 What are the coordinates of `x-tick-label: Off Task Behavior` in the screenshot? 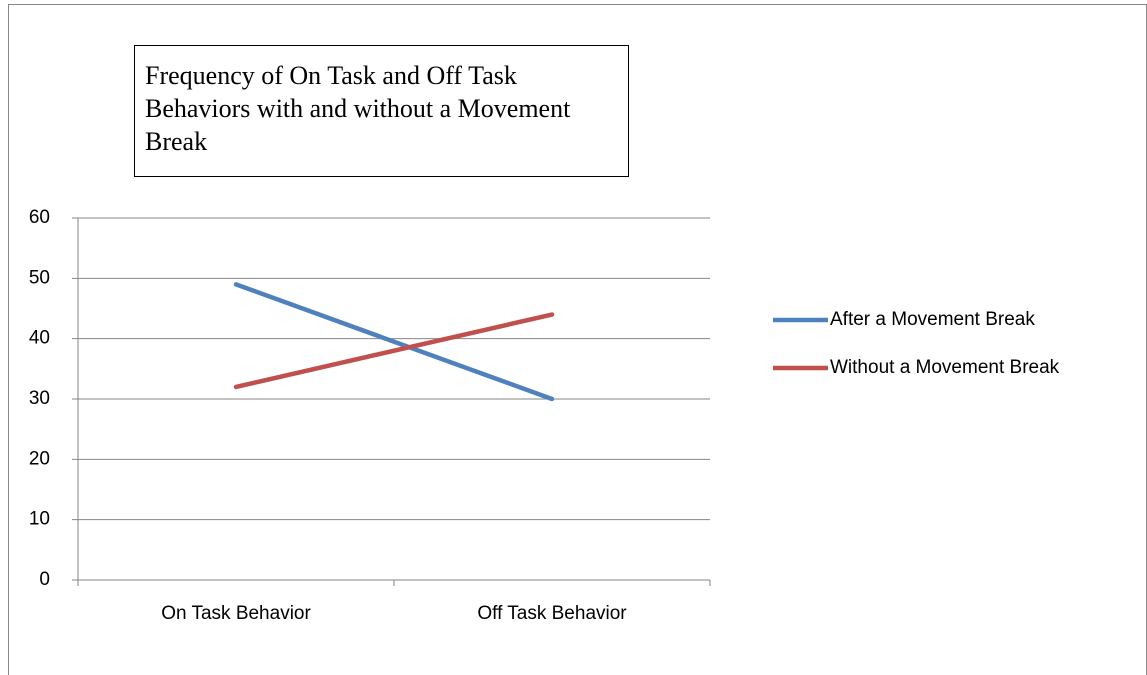 It's located at (552, 613).